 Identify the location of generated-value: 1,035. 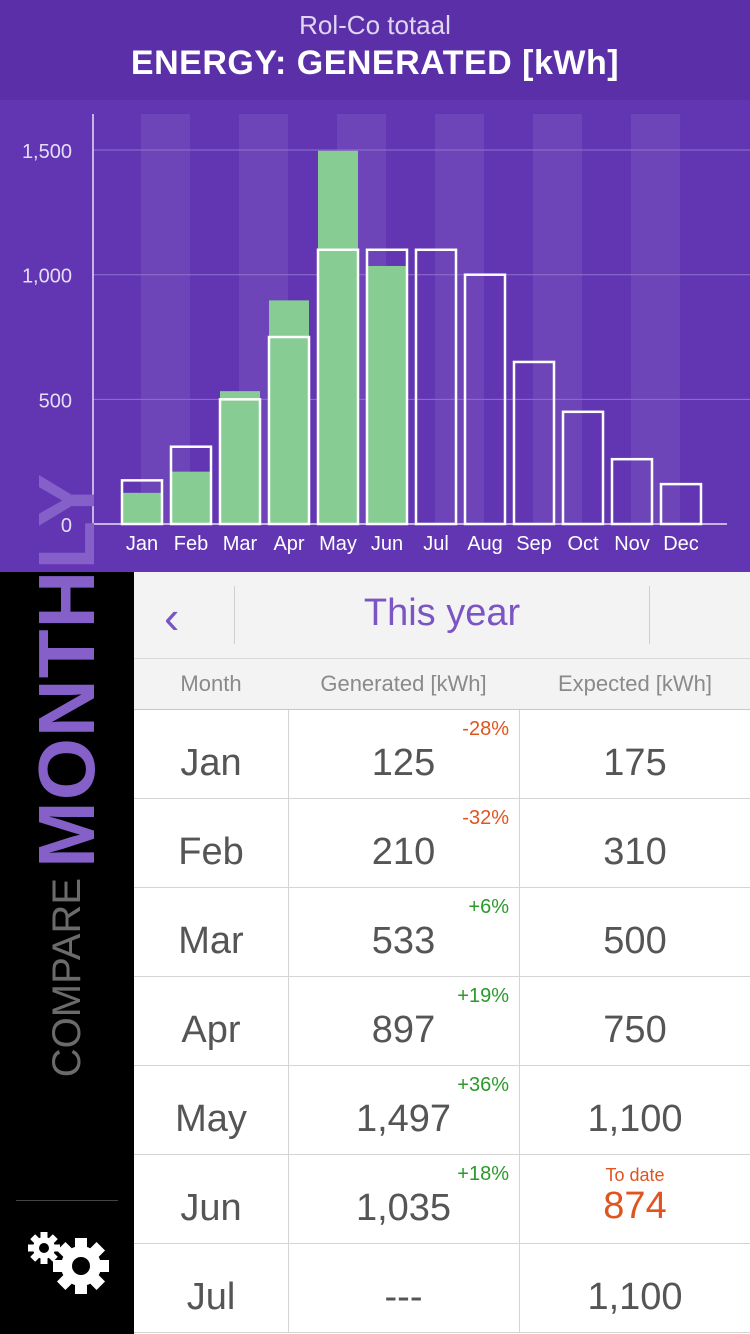
(403, 1208).